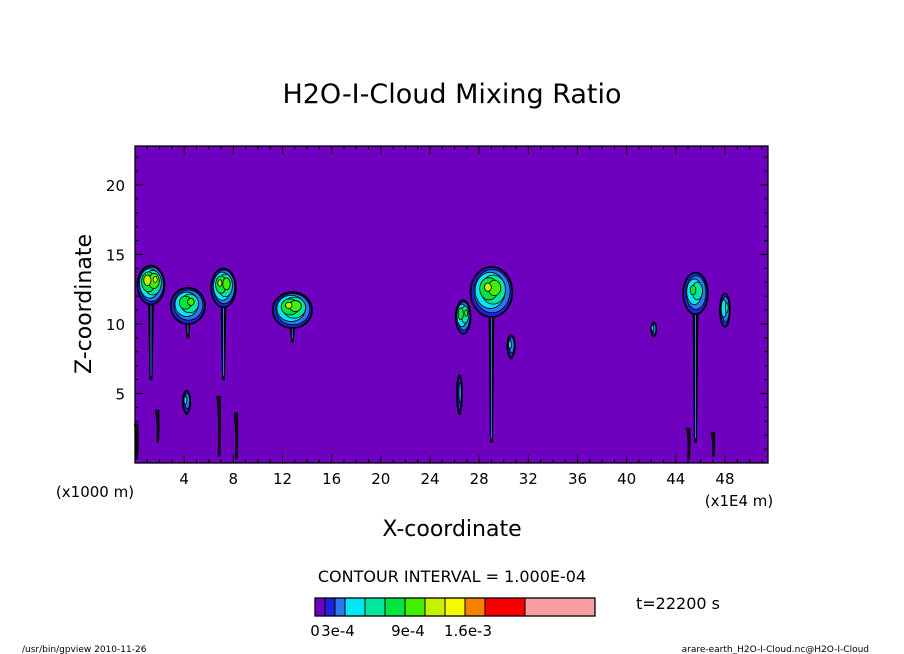  I want to click on x-tick-label: 24, so click(429, 479).